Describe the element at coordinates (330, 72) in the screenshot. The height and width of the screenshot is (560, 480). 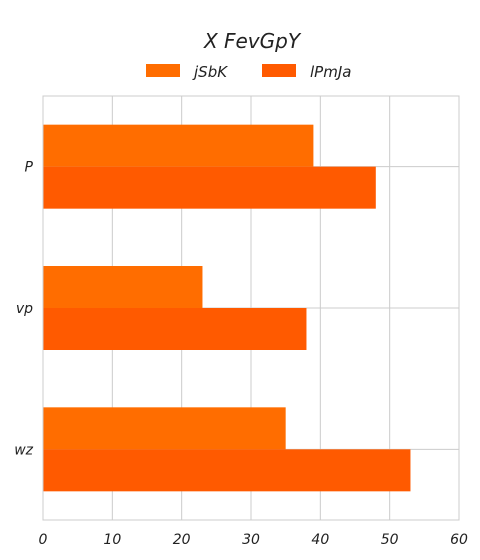
I see `legend-label-lpmja: lPmJa` at that location.